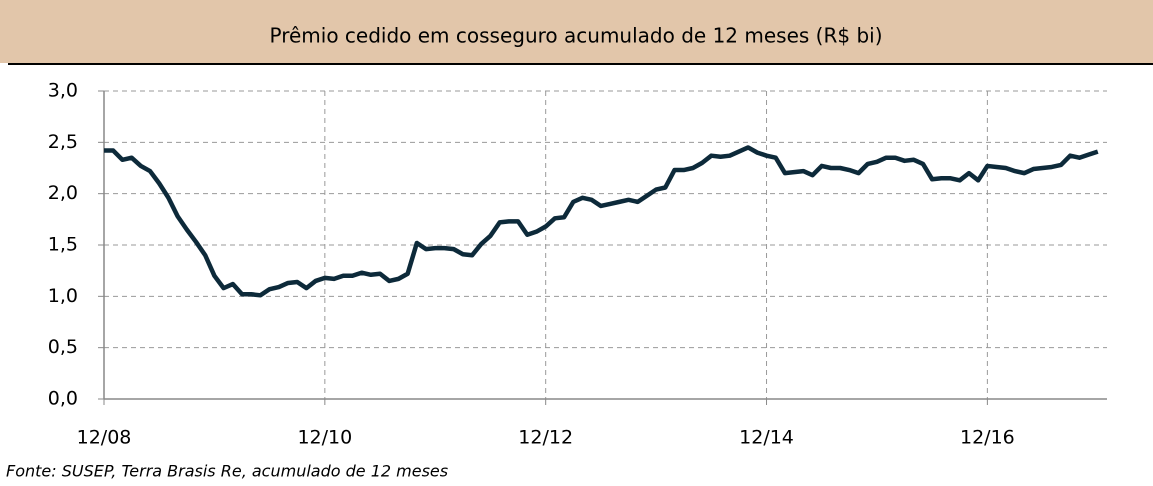 The width and height of the screenshot is (1153, 486). What do you see at coordinates (63, 347) in the screenshot?
I see `y-tick-label: 0,5` at bounding box center [63, 347].